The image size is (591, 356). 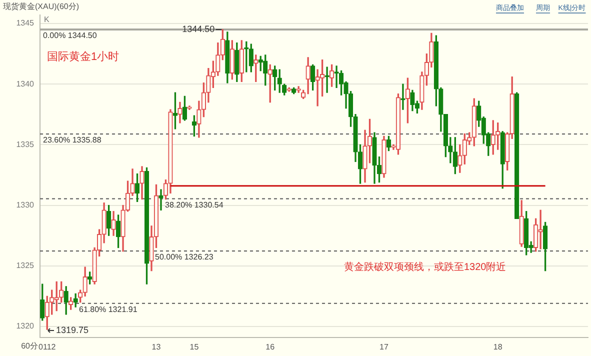 I want to click on annotation: 黄金跌破双项颈线，或跌至1320附近, so click(x=425, y=266).